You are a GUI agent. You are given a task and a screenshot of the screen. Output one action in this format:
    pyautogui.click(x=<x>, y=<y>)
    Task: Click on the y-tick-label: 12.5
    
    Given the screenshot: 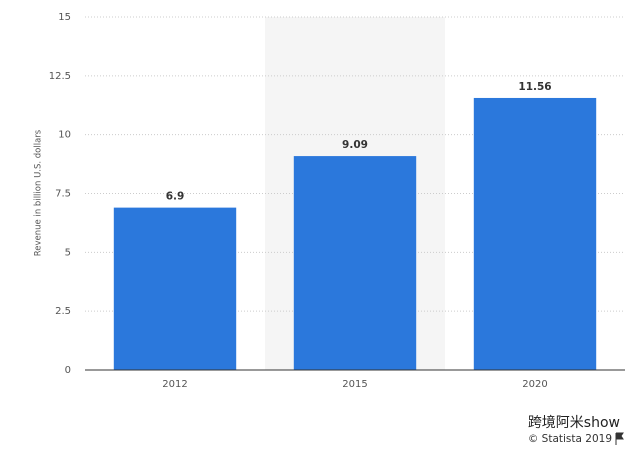 What is the action you would take?
    pyautogui.click(x=60, y=76)
    